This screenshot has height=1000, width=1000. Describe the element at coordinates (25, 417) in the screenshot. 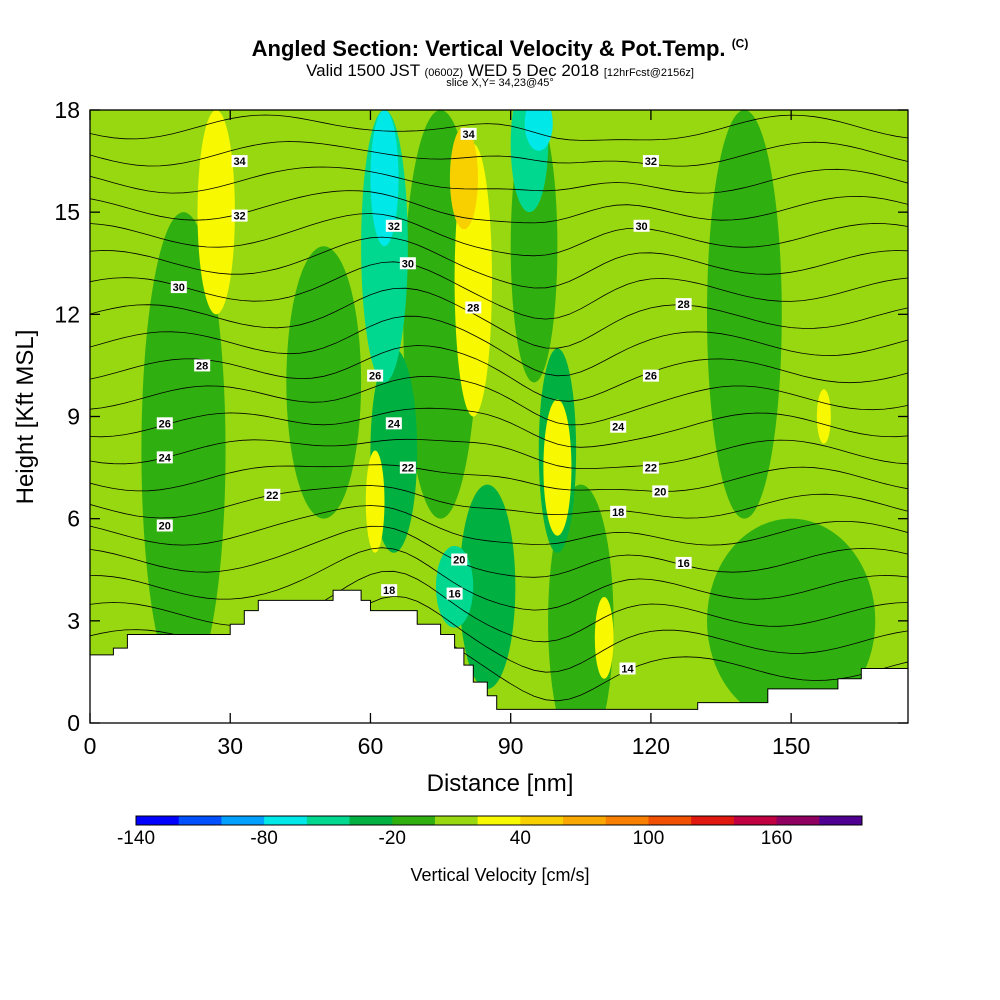

I see `y-axis-title: Height [Kft MSL]` at that location.